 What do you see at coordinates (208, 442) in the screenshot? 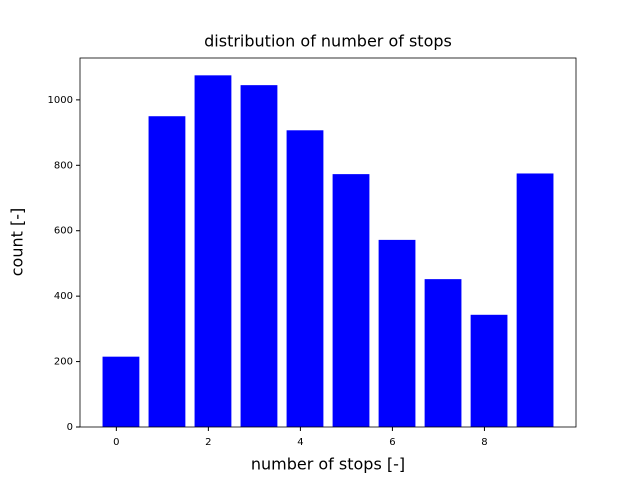
I see `x-tick-label: 2` at bounding box center [208, 442].